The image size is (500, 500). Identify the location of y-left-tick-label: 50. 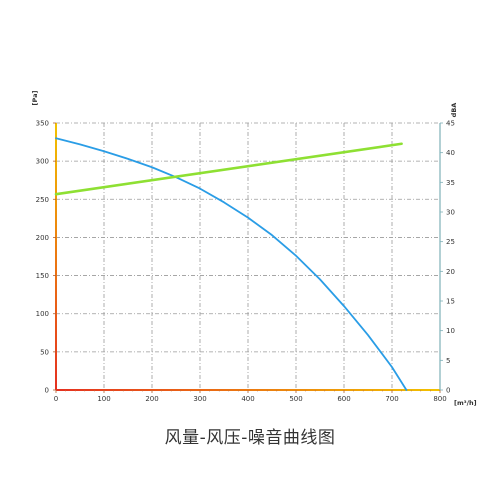
(44, 352).